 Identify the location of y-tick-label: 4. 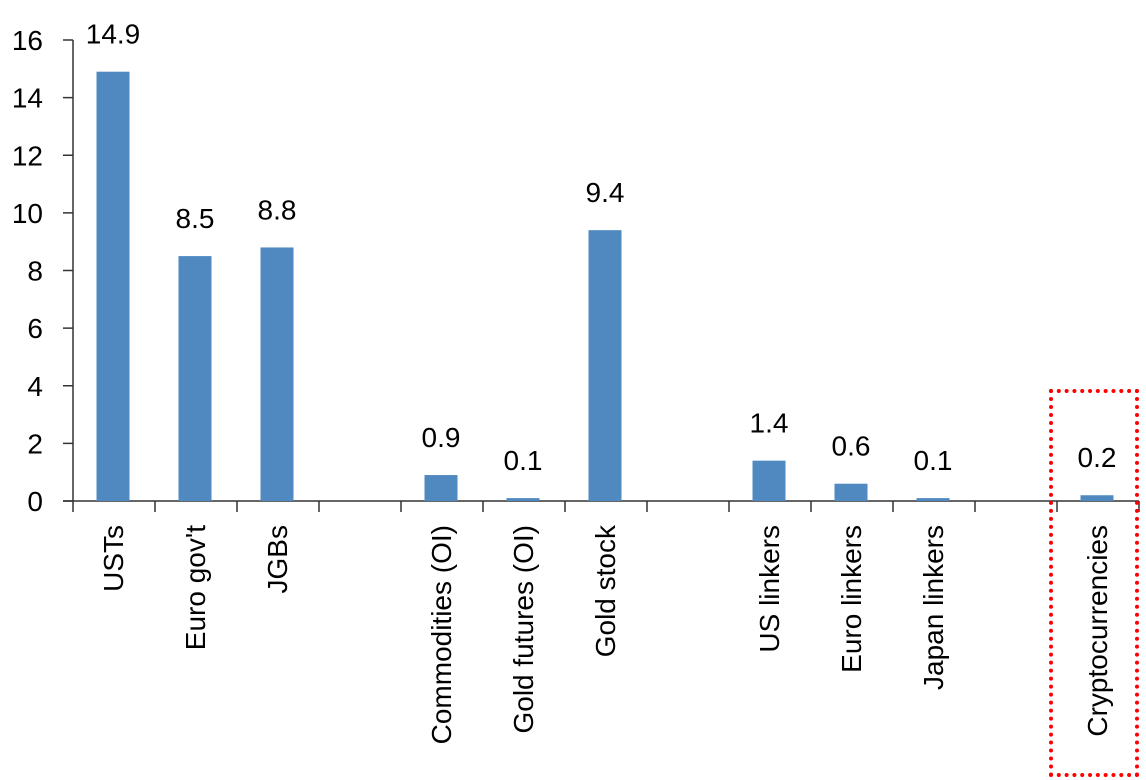
(35, 386).